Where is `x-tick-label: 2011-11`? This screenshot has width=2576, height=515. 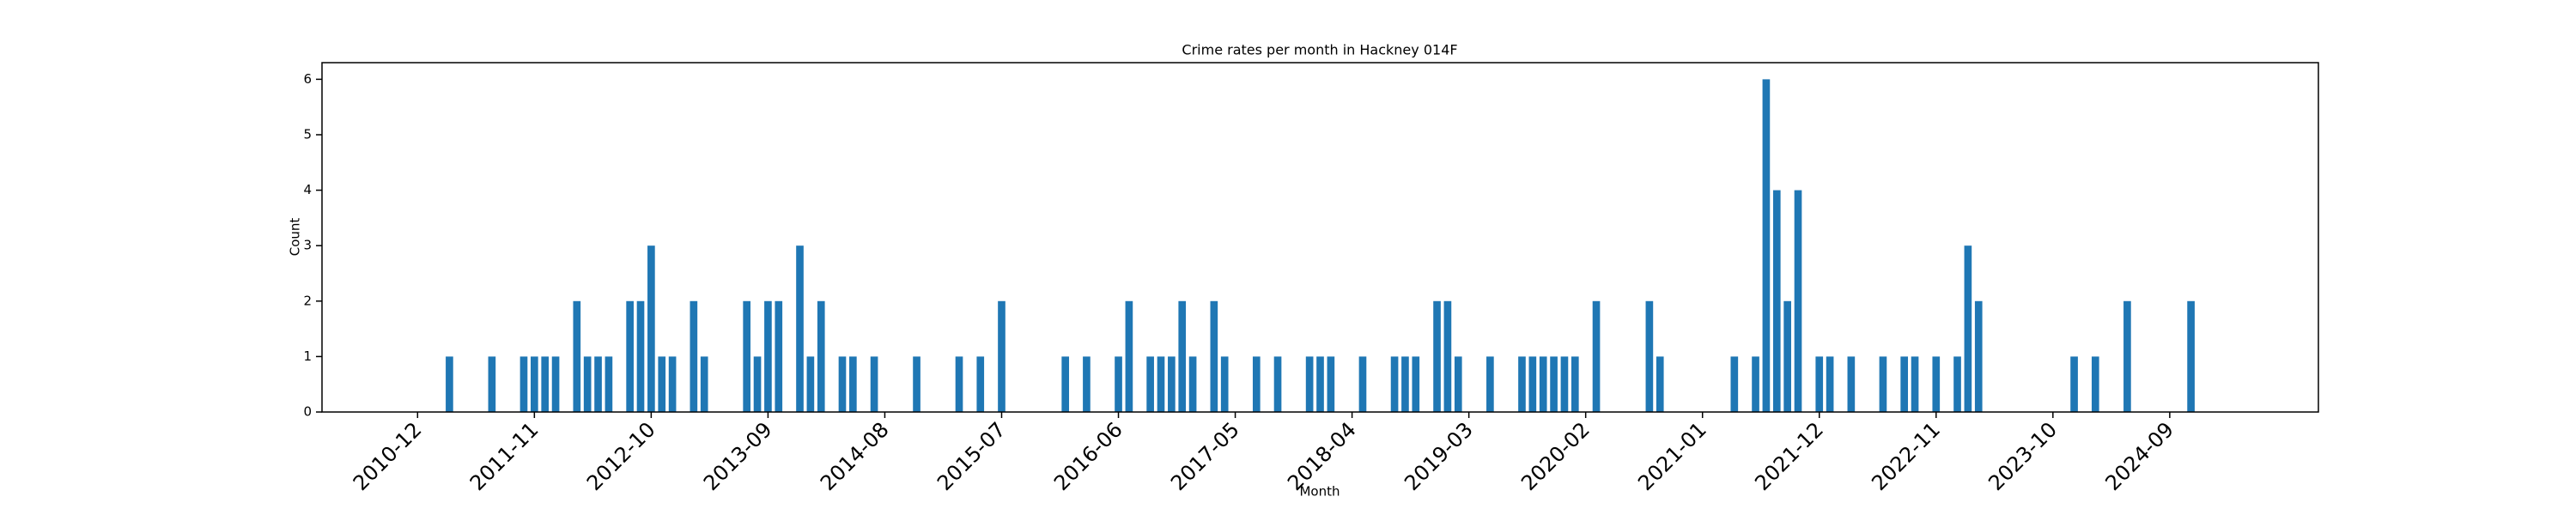 x-tick-label: 2011-11 is located at coordinates (505, 456).